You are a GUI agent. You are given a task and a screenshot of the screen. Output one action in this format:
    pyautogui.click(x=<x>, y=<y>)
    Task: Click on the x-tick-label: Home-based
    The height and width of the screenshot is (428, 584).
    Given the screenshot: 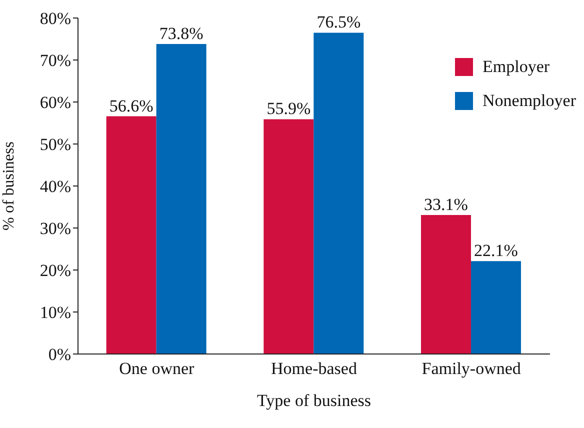 What is the action you would take?
    pyautogui.click(x=314, y=368)
    